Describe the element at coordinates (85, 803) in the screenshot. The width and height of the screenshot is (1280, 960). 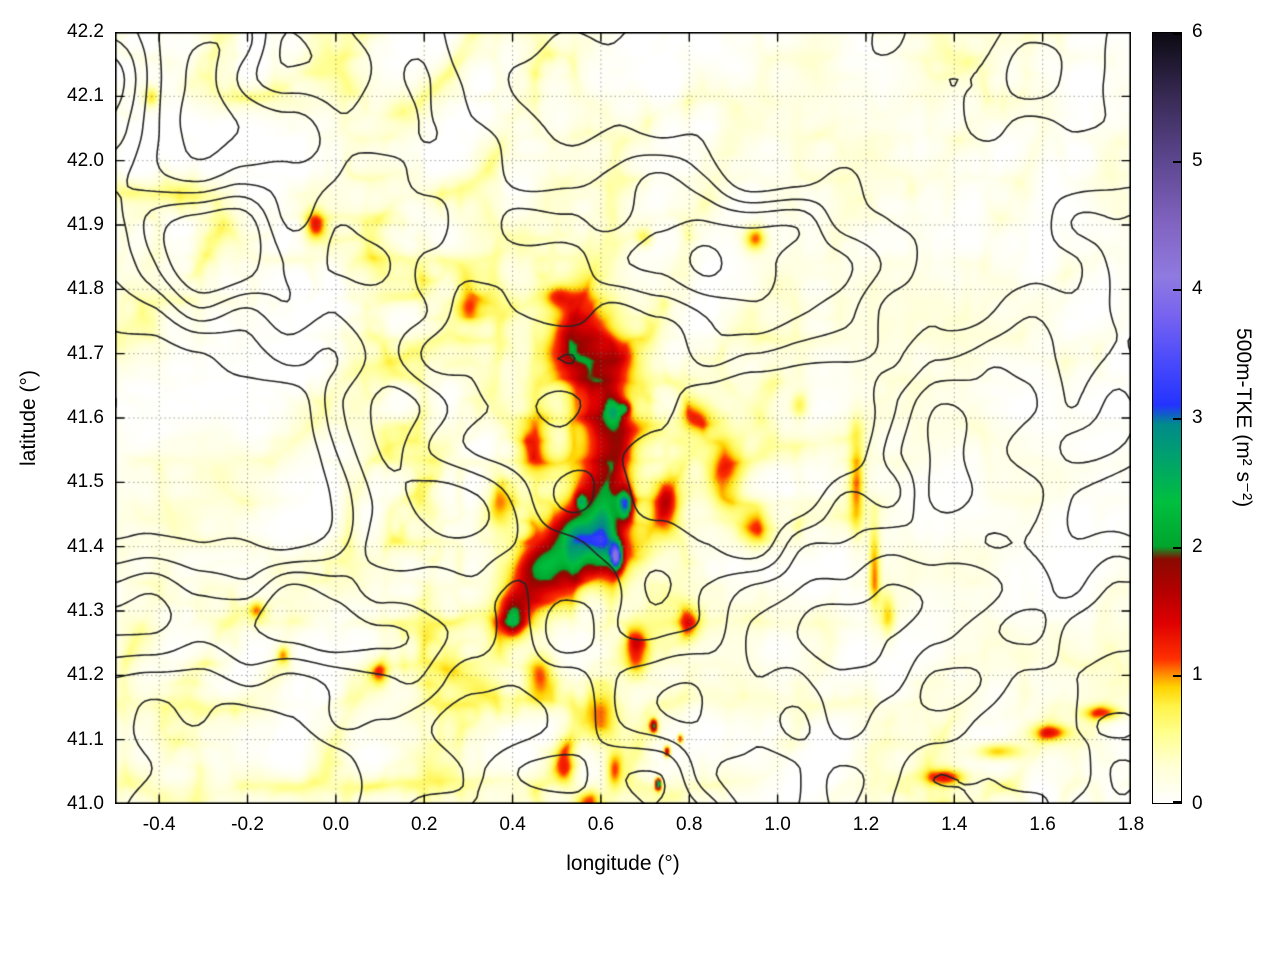
I see `y-tick-label: 41.0` at that location.